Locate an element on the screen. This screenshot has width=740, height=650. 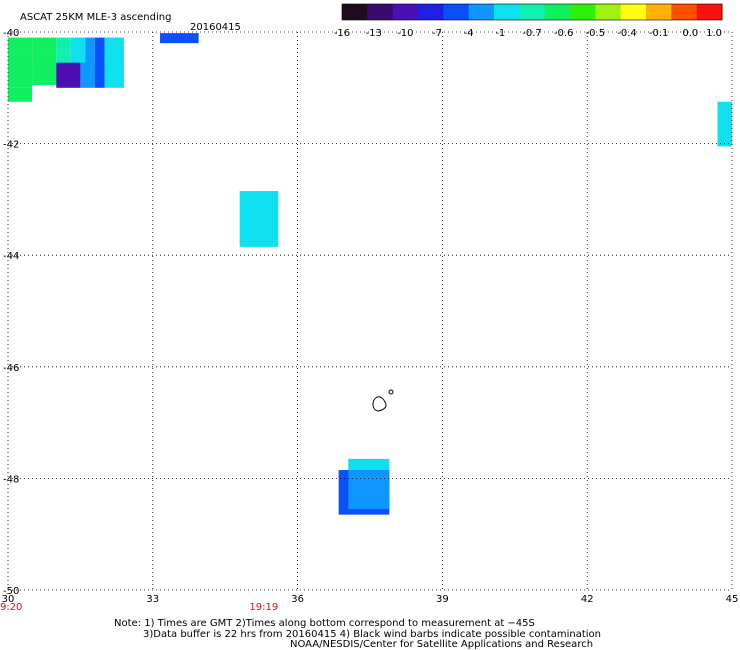
colorbar-tick-2: -10 is located at coordinates (405, 33).